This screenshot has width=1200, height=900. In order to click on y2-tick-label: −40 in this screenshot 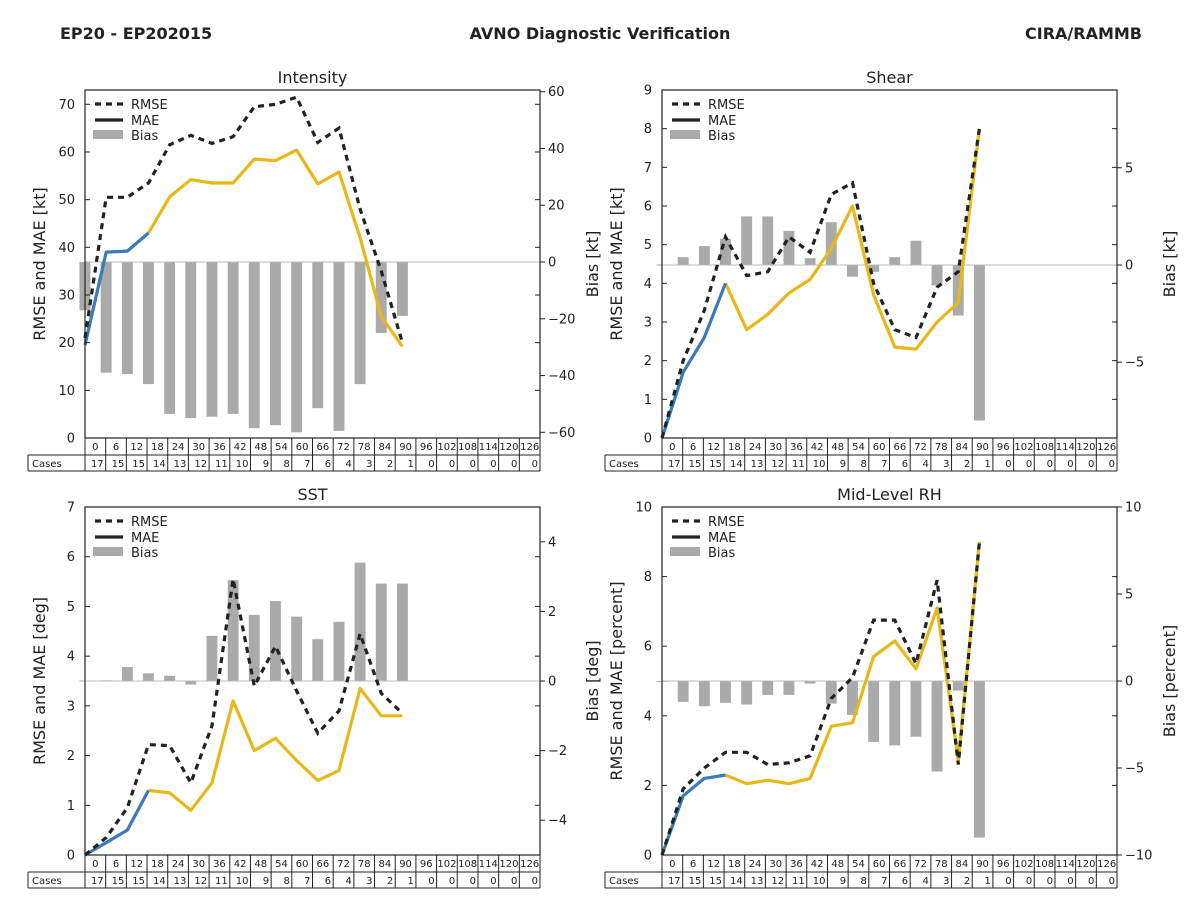, I will do `click(561, 376)`.